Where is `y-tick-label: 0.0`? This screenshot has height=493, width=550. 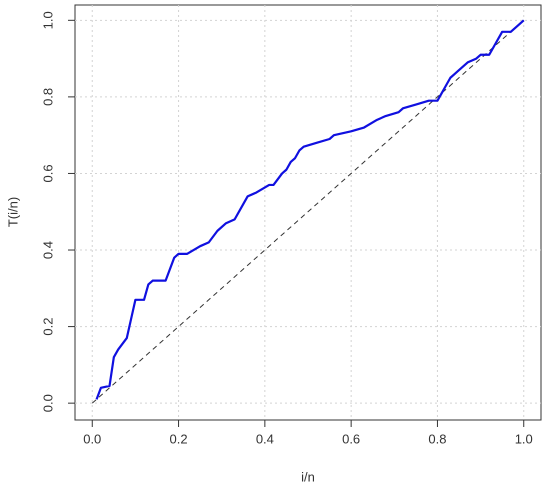 y-tick-label: 0.0 is located at coordinates (47, 403).